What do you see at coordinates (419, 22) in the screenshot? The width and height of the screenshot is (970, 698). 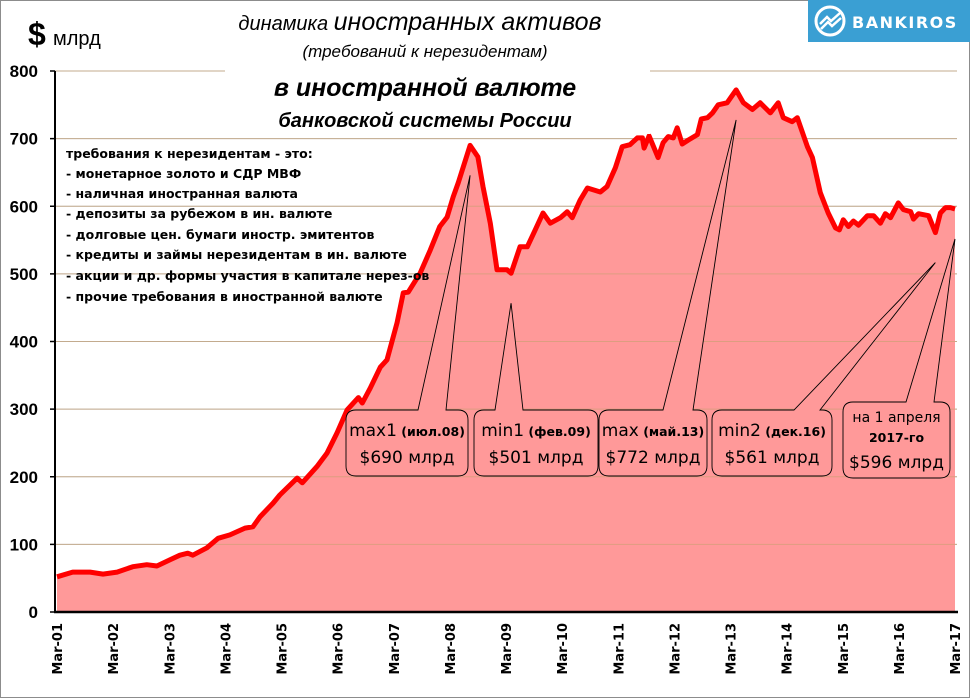 I see `title-line-1: динамика иностранных активов` at bounding box center [419, 22].